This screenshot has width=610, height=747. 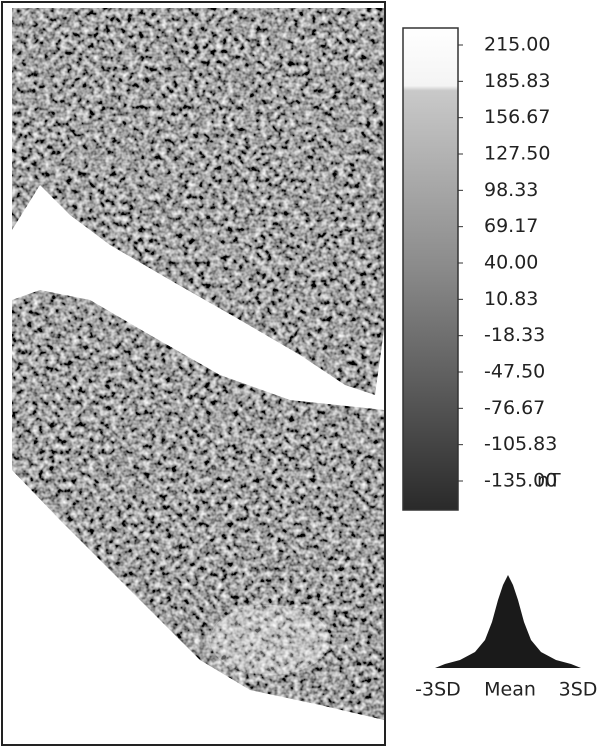 What do you see at coordinates (520, 444) in the screenshot?
I see `colorbar-label: -105.83` at bounding box center [520, 444].